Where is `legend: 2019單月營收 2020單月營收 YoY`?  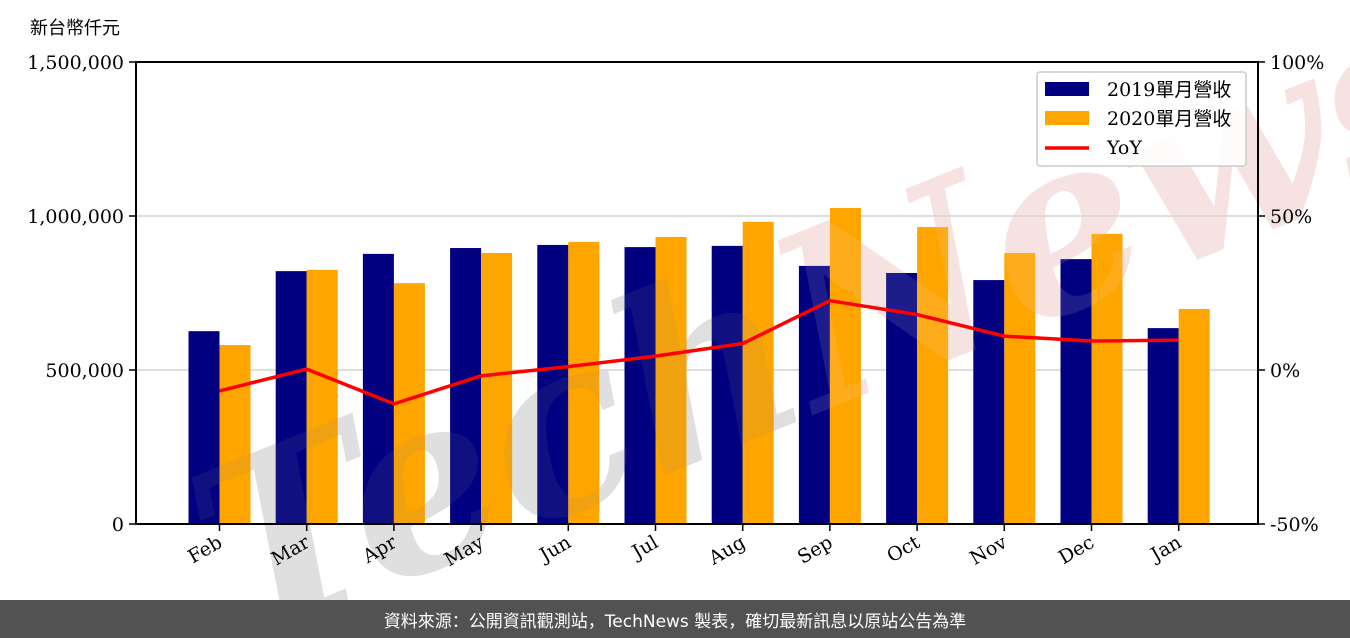 legend: 2019單月營收 2020單月營收 YoY is located at coordinates (1141, 119).